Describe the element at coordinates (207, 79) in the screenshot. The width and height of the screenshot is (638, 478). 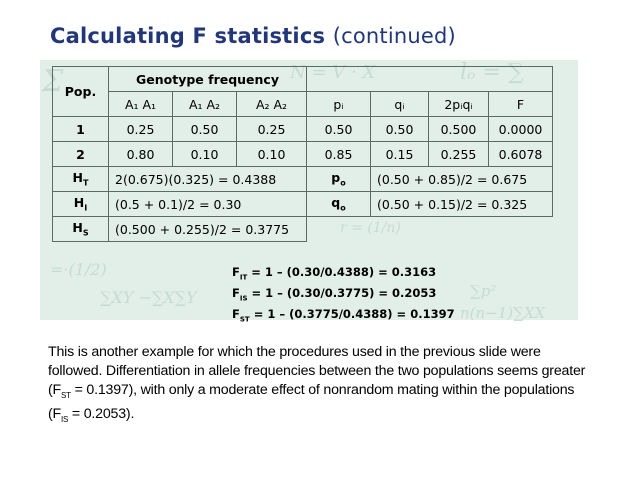
I see `header-genotype-frequency: Genotype frequency` at that location.